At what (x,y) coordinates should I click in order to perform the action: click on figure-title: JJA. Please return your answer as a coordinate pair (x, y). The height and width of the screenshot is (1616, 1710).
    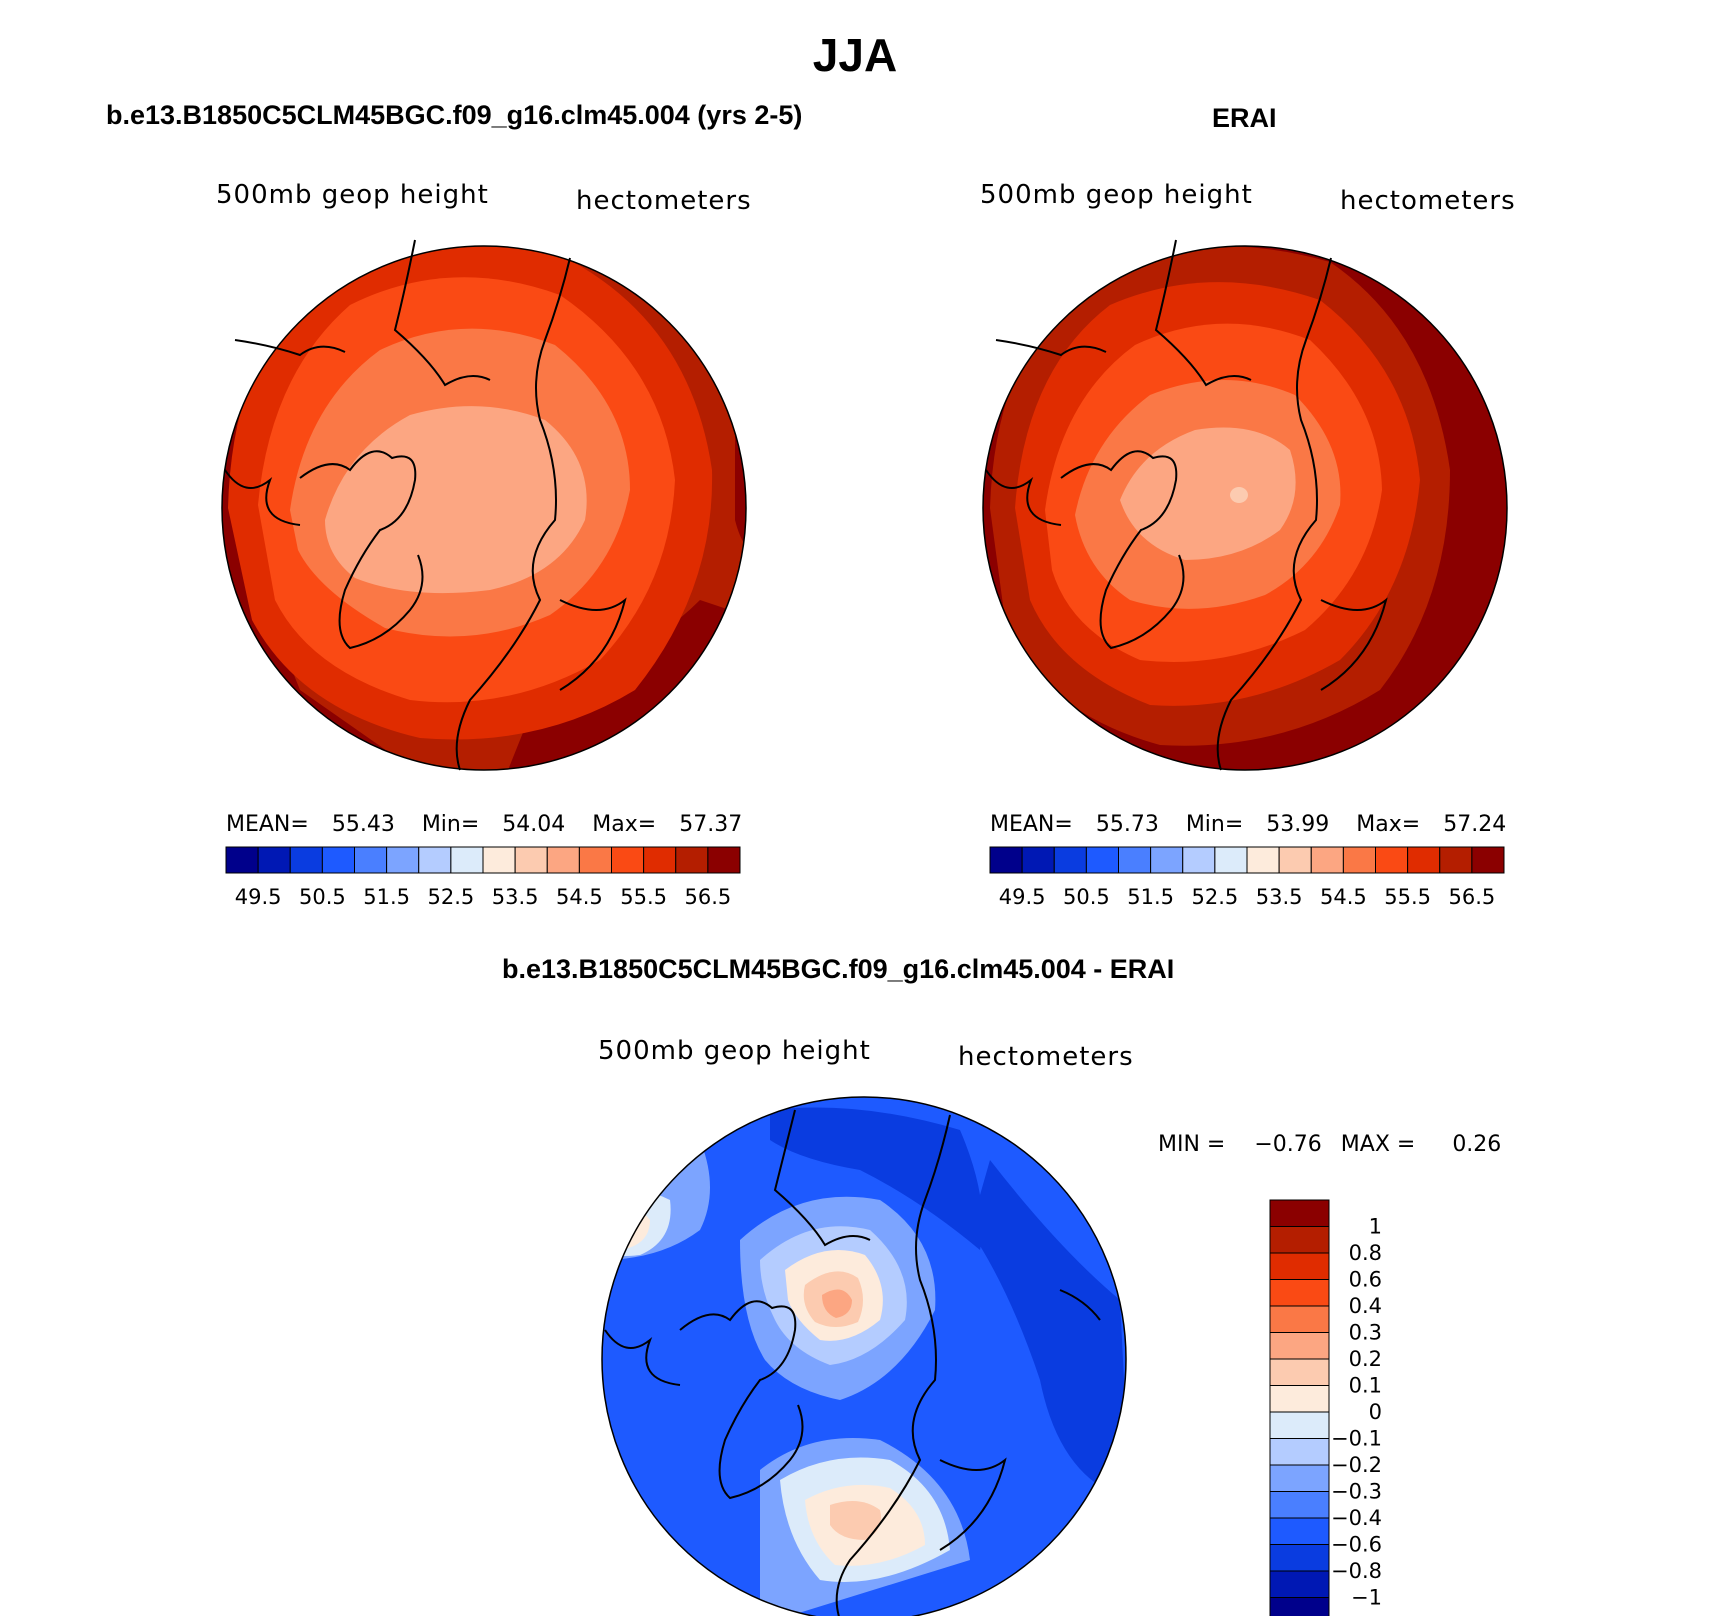
    Looking at the image, I should click on (855, 55).